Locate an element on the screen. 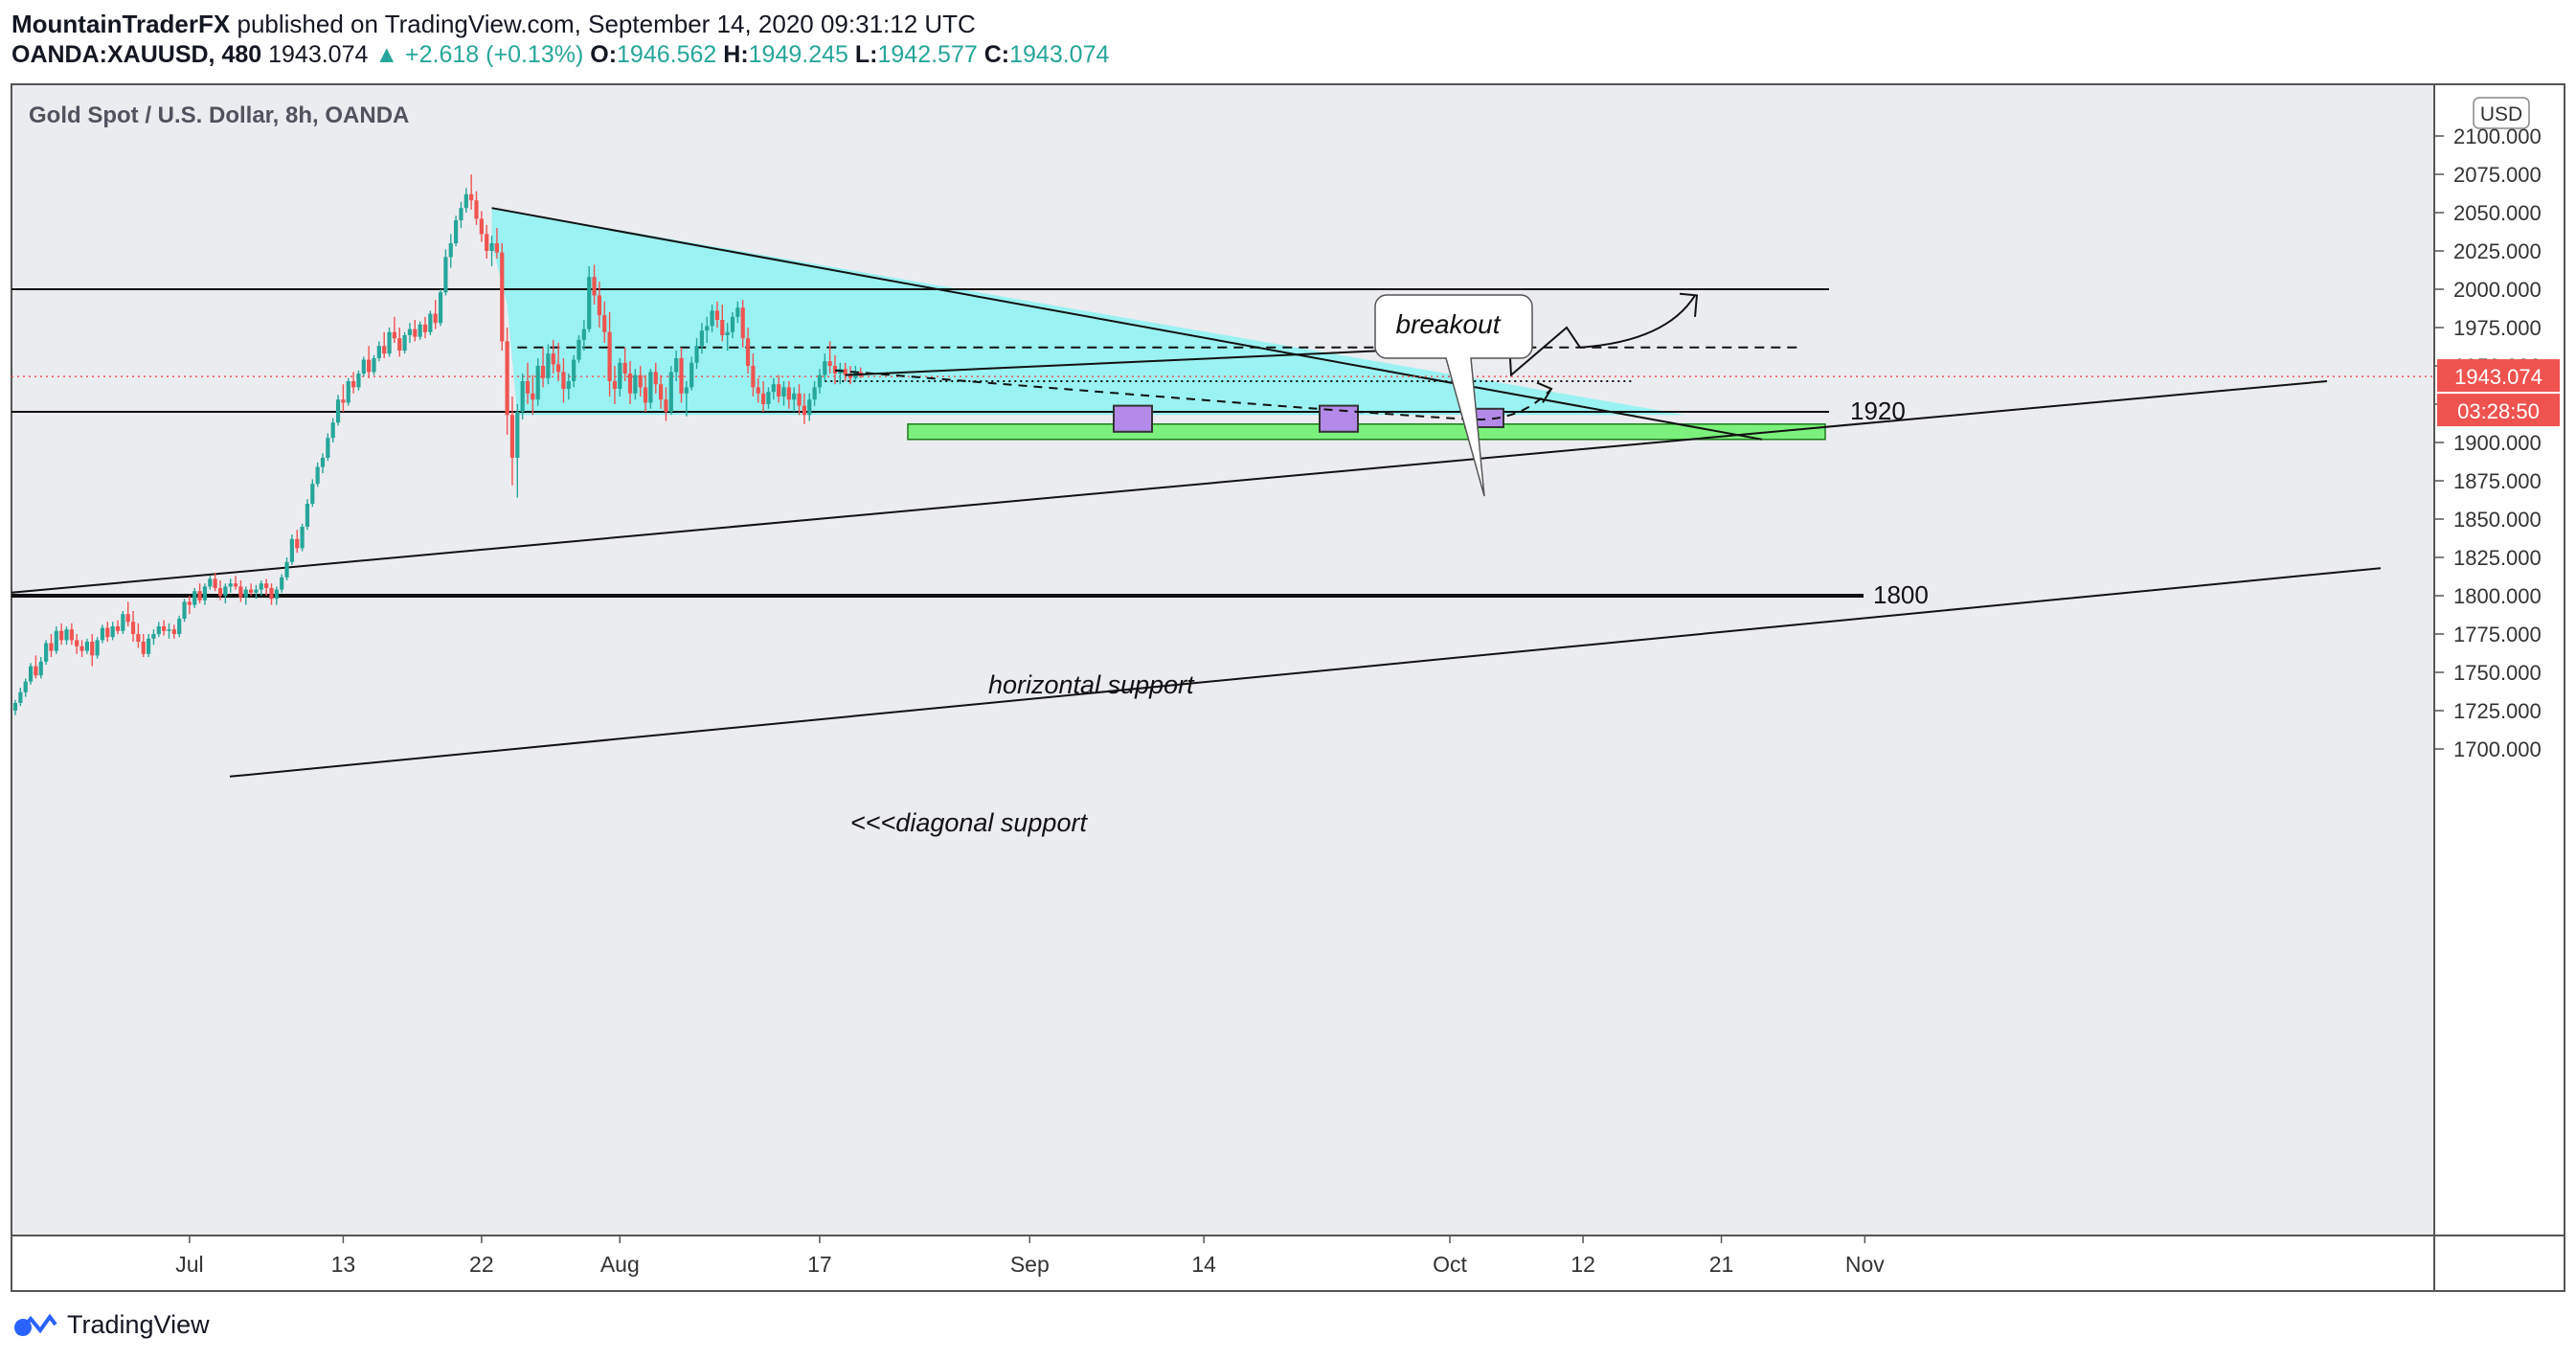 The height and width of the screenshot is (1360, 2576). diagonal-support-upper is located at coordinates (1169, 487).